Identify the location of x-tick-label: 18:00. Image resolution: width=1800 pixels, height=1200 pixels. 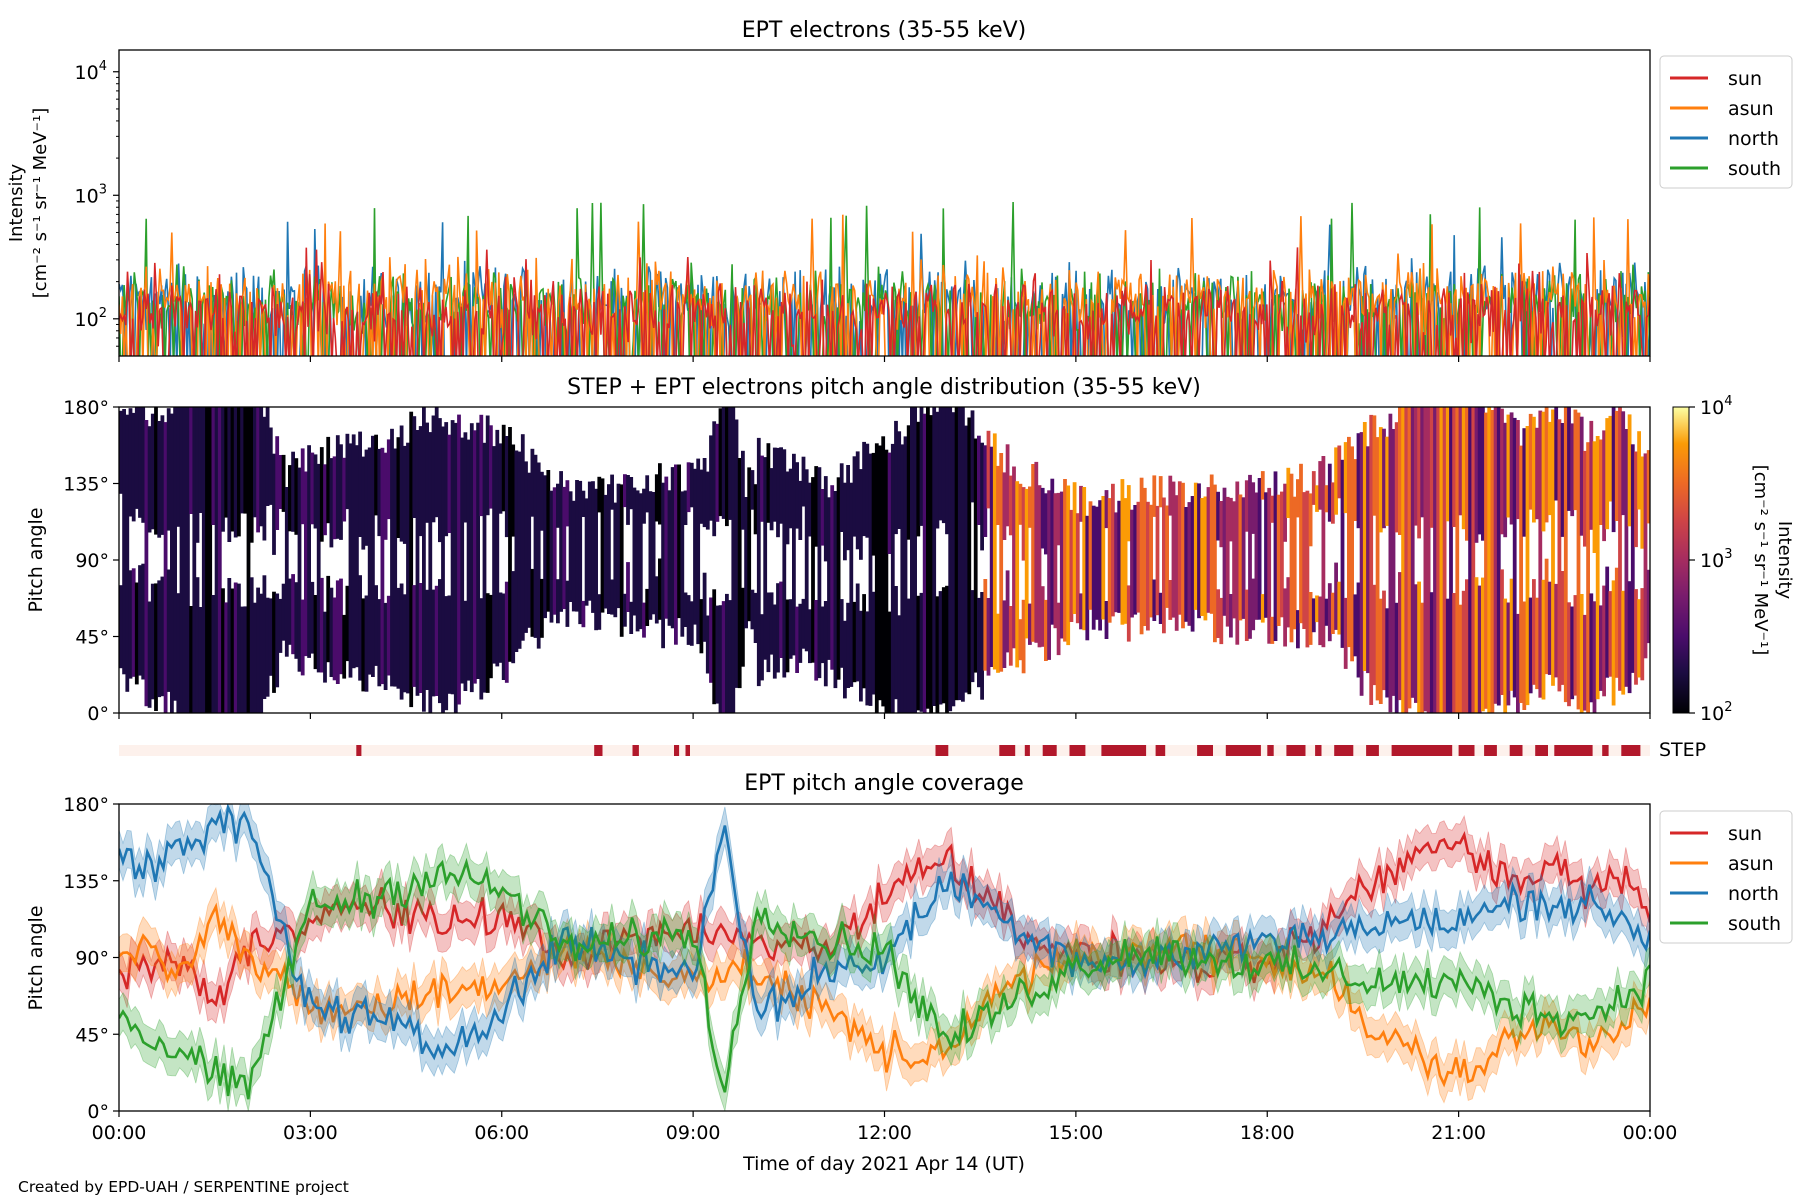
(1267, 1133).